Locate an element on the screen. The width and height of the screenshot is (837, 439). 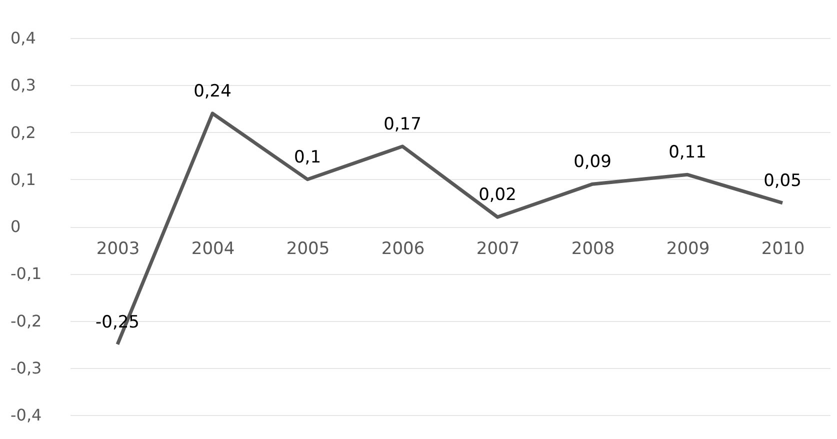
y-tick-label: -0,3 is located at coordinates (26, 368).